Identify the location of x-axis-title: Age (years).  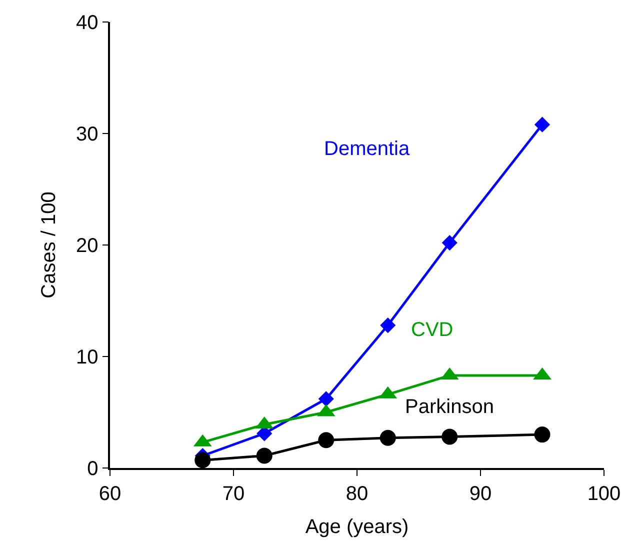
(357, 527).